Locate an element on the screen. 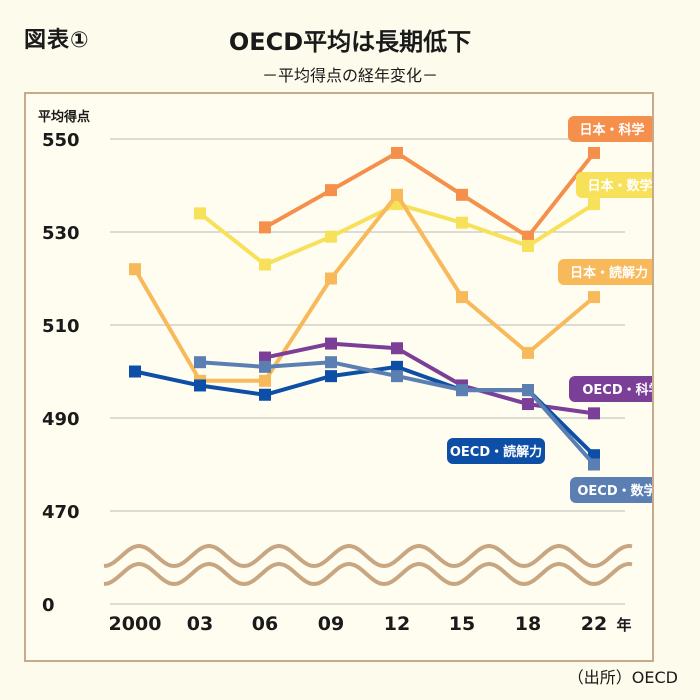  y-axis-label: 平均得点 is located at coordinates (64, 117).